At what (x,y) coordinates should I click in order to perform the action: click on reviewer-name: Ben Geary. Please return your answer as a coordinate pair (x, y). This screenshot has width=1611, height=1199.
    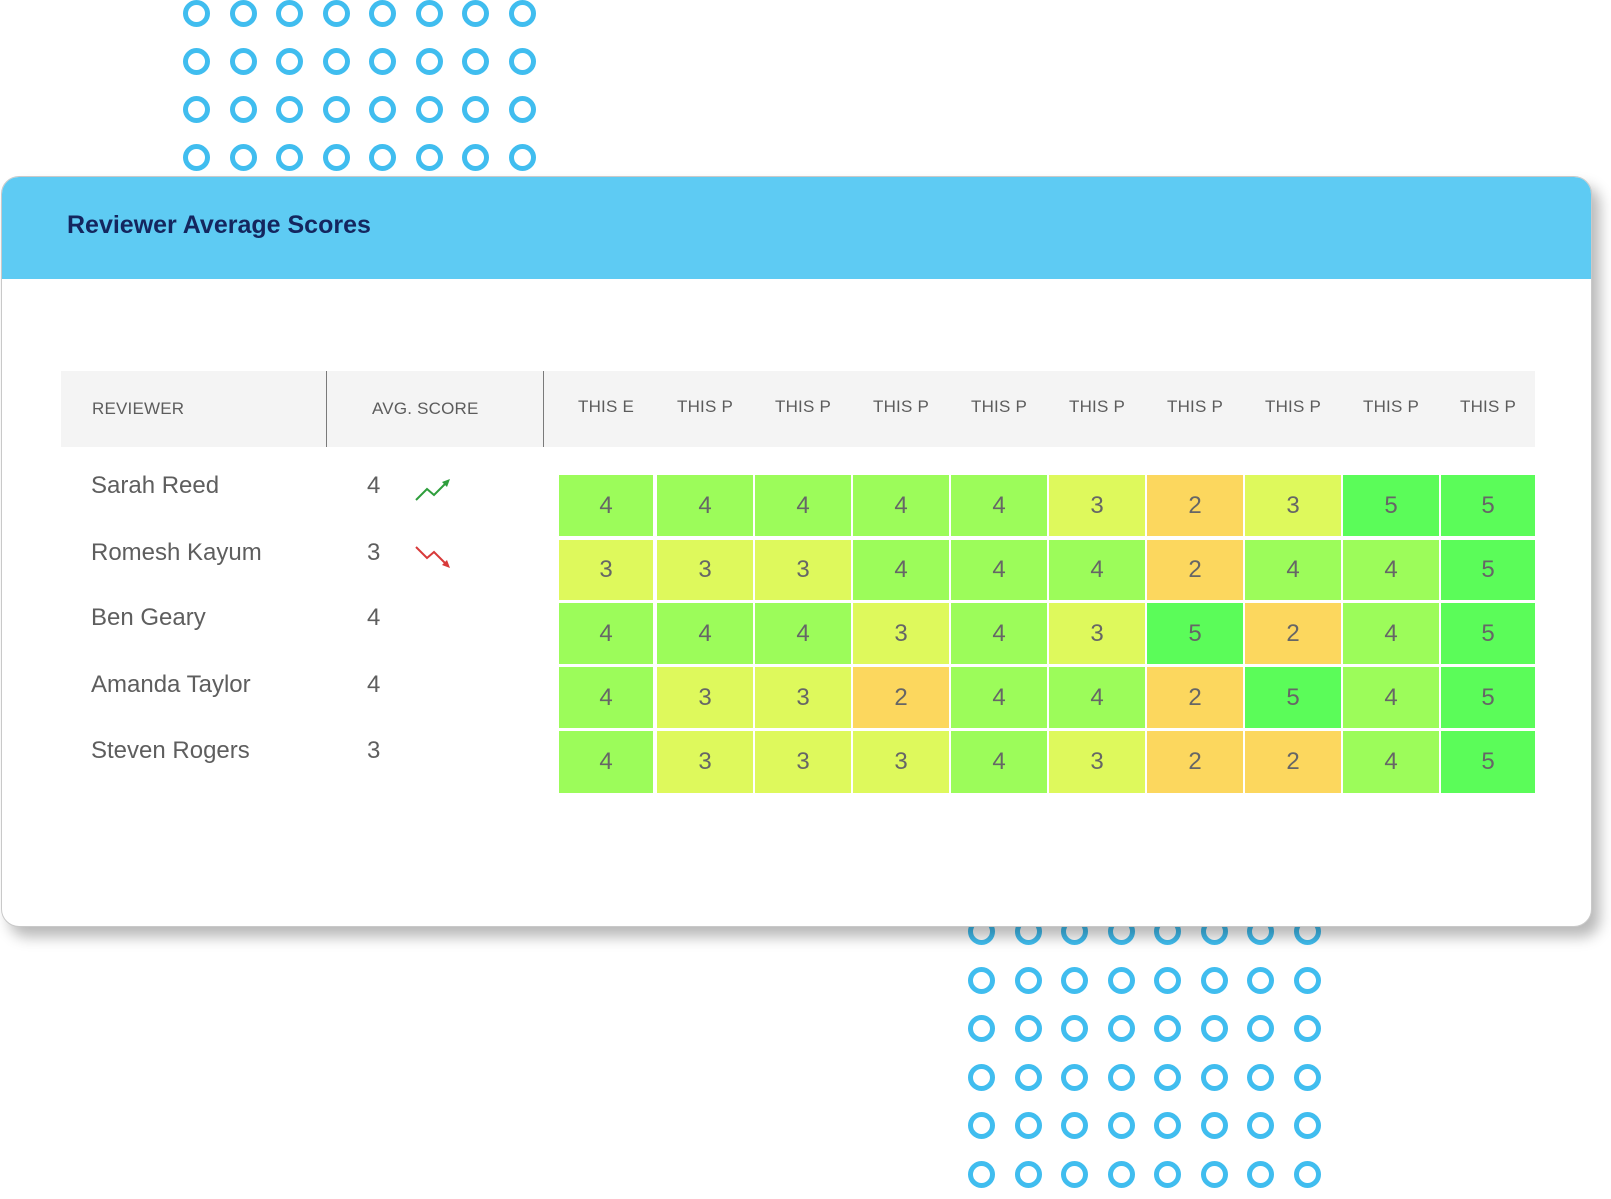
    Looking at the image, I should click on (148, 617).